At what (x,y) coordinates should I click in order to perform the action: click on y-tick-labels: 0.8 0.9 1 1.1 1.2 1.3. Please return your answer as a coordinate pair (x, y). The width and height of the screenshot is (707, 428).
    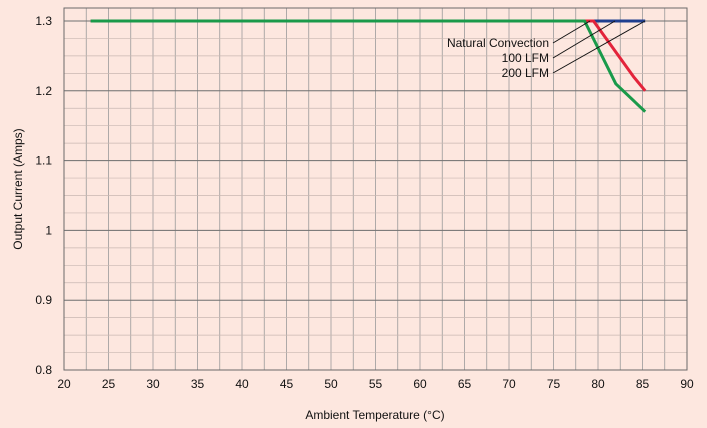
    Looking at the image, I should click on (43, 195).